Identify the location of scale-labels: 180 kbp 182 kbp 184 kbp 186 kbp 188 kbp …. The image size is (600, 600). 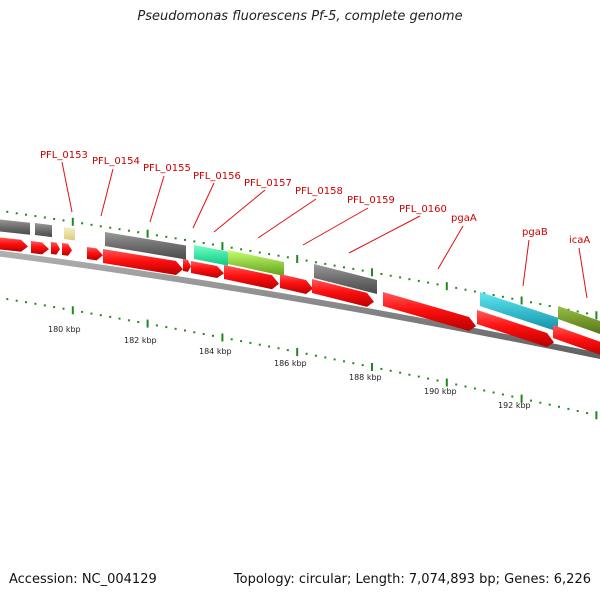
(289, 367).